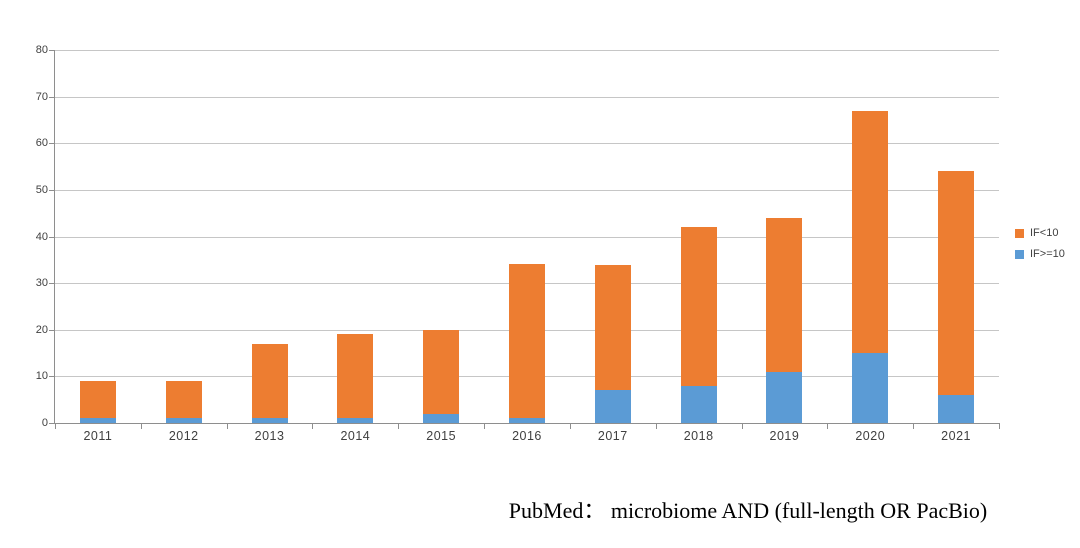  I want to click on y-axis-label-70: 70, so click(41, 96).